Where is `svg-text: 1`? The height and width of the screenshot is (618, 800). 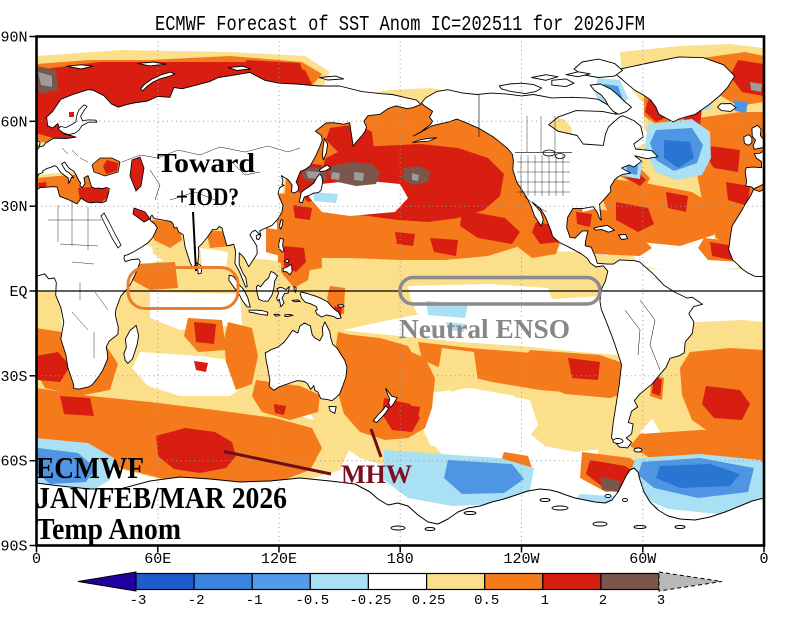 svg-text: 1 is located at coordinates (545, 601).